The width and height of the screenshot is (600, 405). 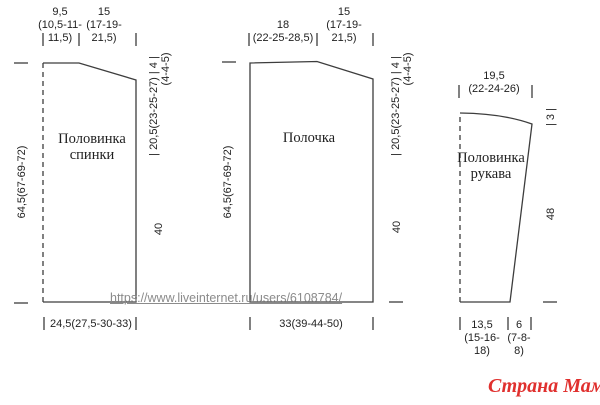 I want to click on back-bottom-width: 24,5(27,5-30-33), so click(x=91, y=324).